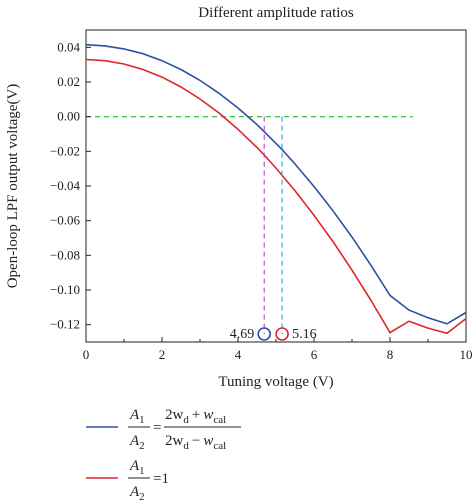 The height and width of the screenshot is (504, 474). Describe the element at coordinates (314, 354) in the screenshot. I see `x-tick-label: 6` at that location.